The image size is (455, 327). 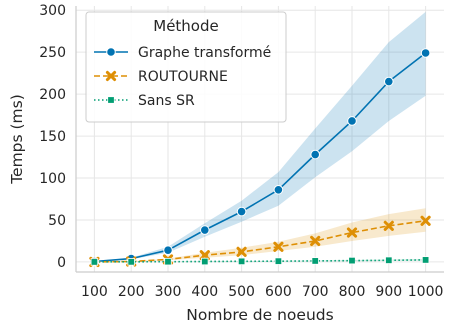 What do you see at coordinates (52, 179) in the screenshot?
I see `y-tick-label: 100` at bounding box center [52, 179].